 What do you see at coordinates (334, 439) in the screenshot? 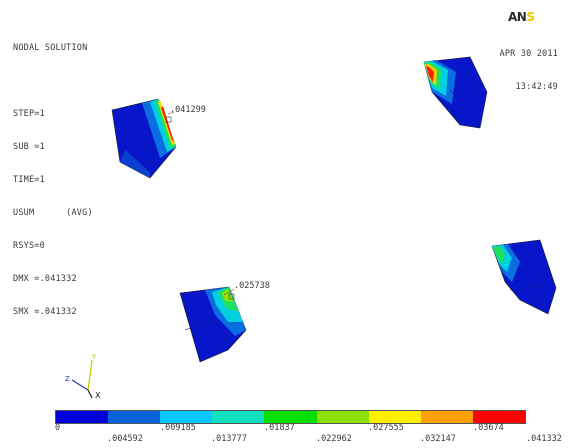
I see `legend-label-bottom: .022962` at bounding box center [334, 439].